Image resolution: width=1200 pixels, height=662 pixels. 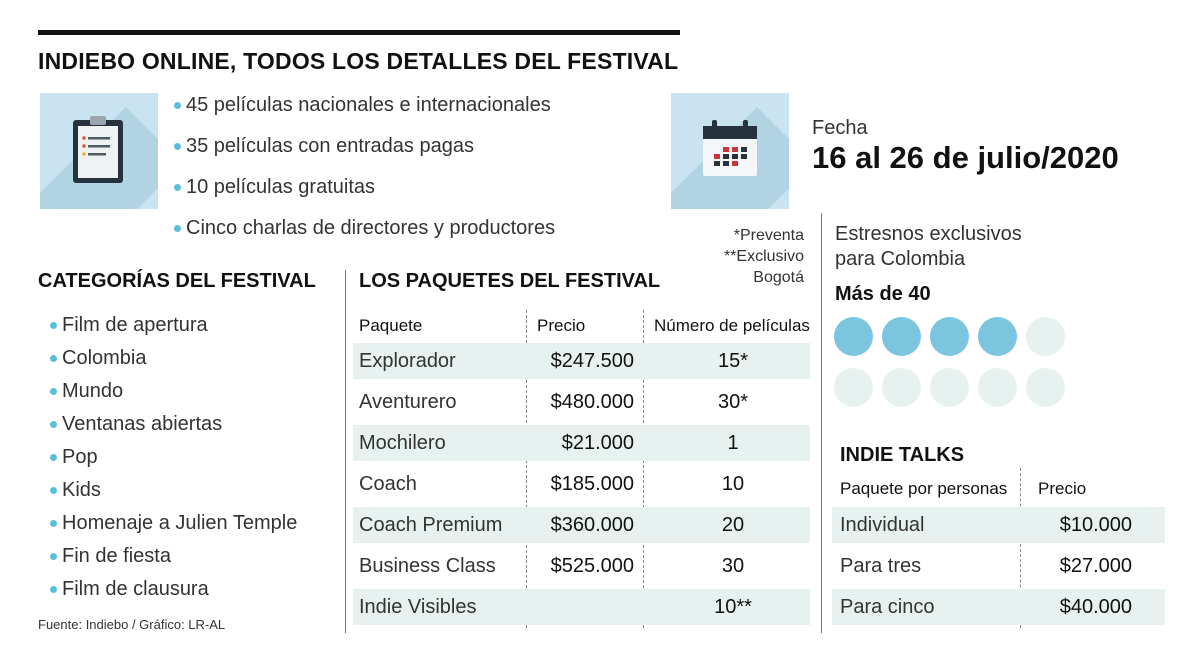 I want to click on table-row: Coach Premium $360.000 20, so click(x=581, y=525).